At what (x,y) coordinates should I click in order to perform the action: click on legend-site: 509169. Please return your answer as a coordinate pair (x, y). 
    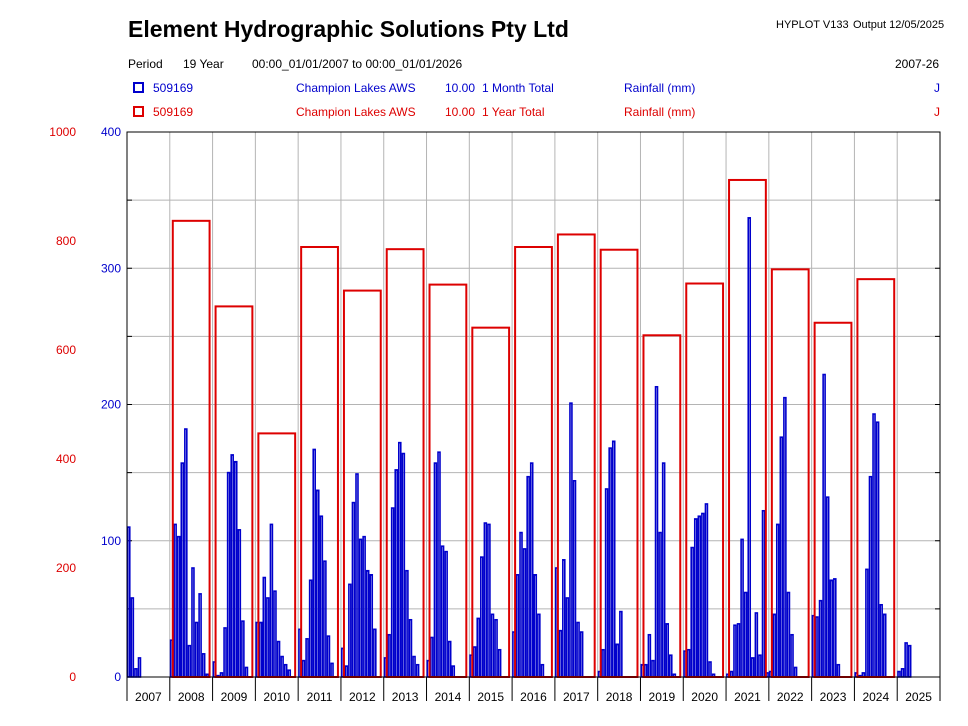
    Looking at the image, I should click on (173, 88).